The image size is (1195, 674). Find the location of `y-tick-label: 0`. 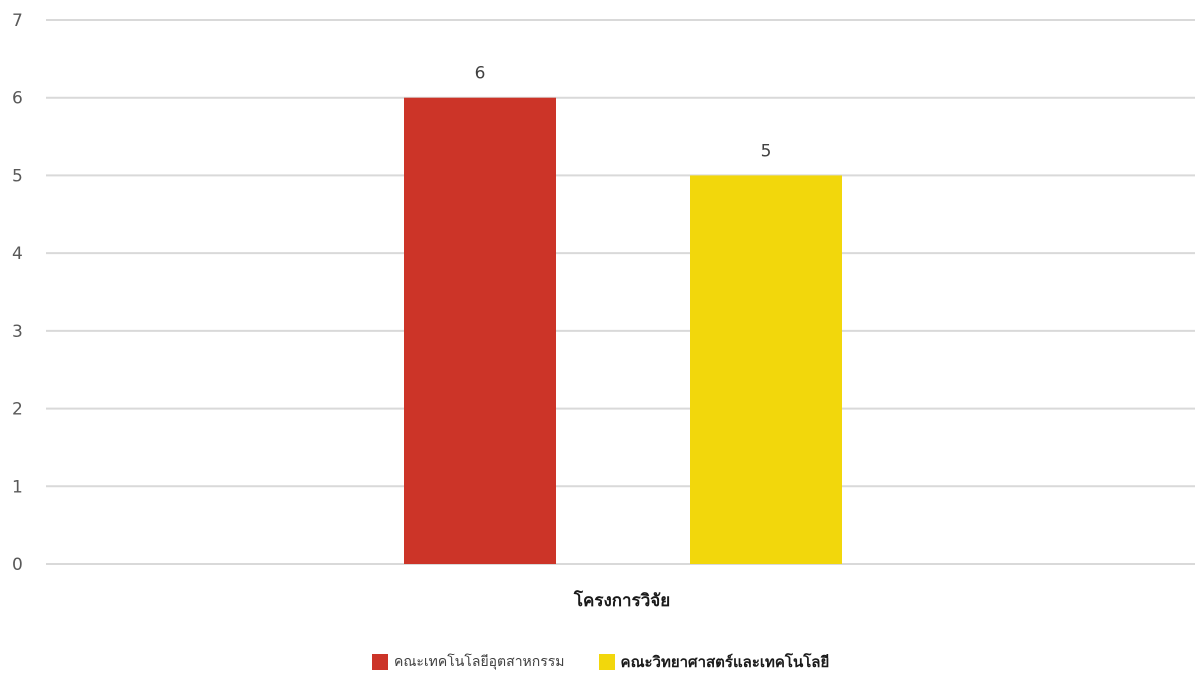

y-tick-label: 0 is located at coordinates (17, 565).